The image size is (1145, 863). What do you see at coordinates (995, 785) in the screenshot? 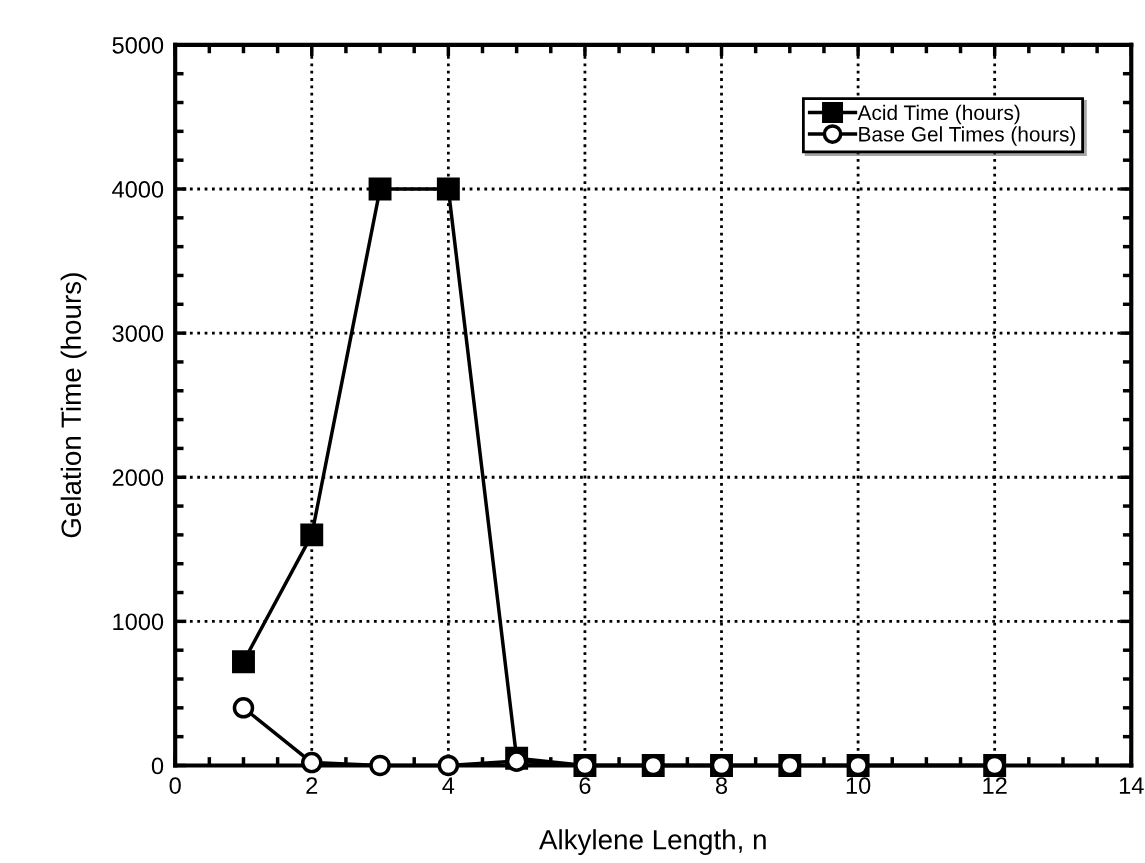
I see `x-tick-label: 12` at bounding box center [995, 785].